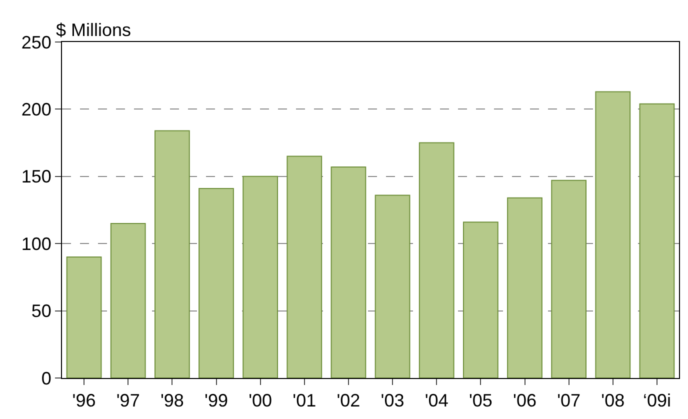 The height and width of the screenshot is (419, 688). What do you see at coordinates (260, 400) in the screenshot?
I see `x-tick-label: '00` at bounding box center [260, 400].